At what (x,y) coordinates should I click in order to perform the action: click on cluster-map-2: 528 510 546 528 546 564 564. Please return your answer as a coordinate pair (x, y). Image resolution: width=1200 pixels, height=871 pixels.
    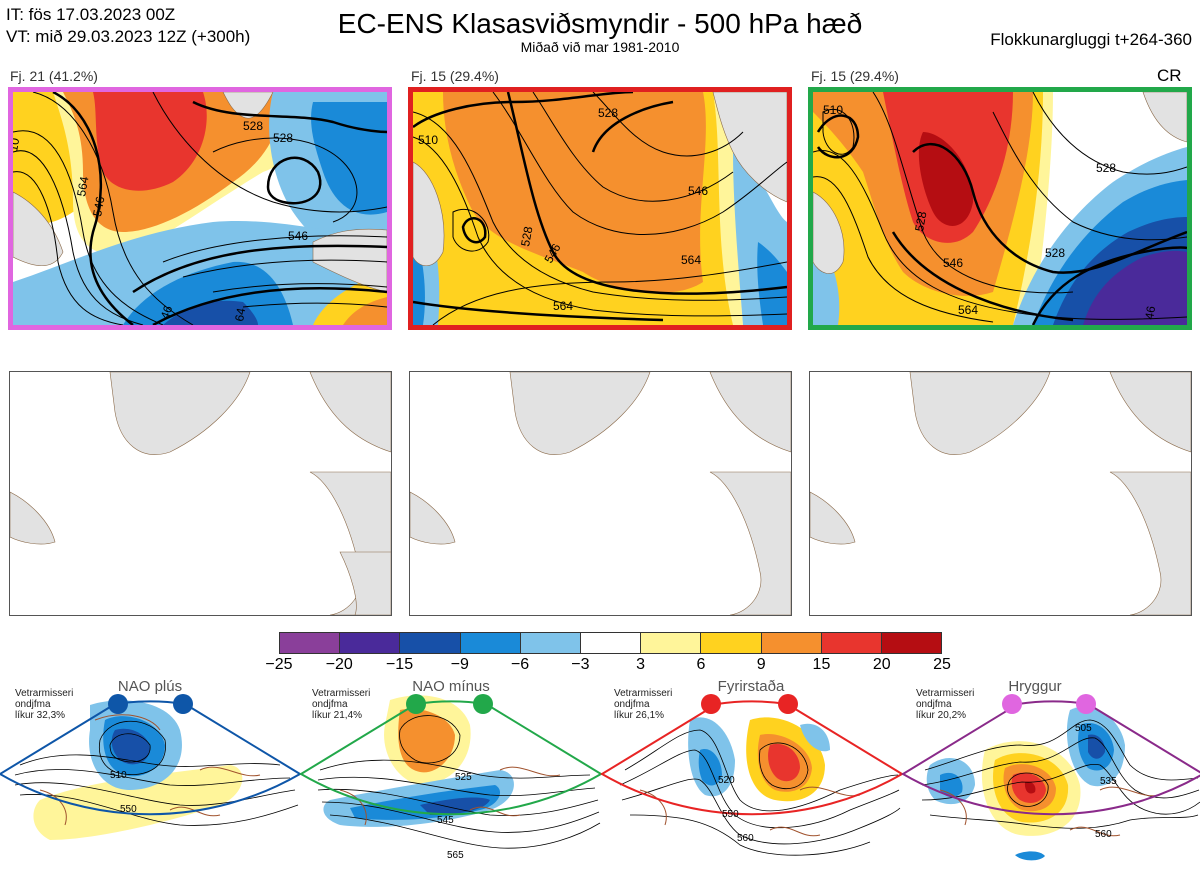
    Looking at the image, I should click on (600, 208).